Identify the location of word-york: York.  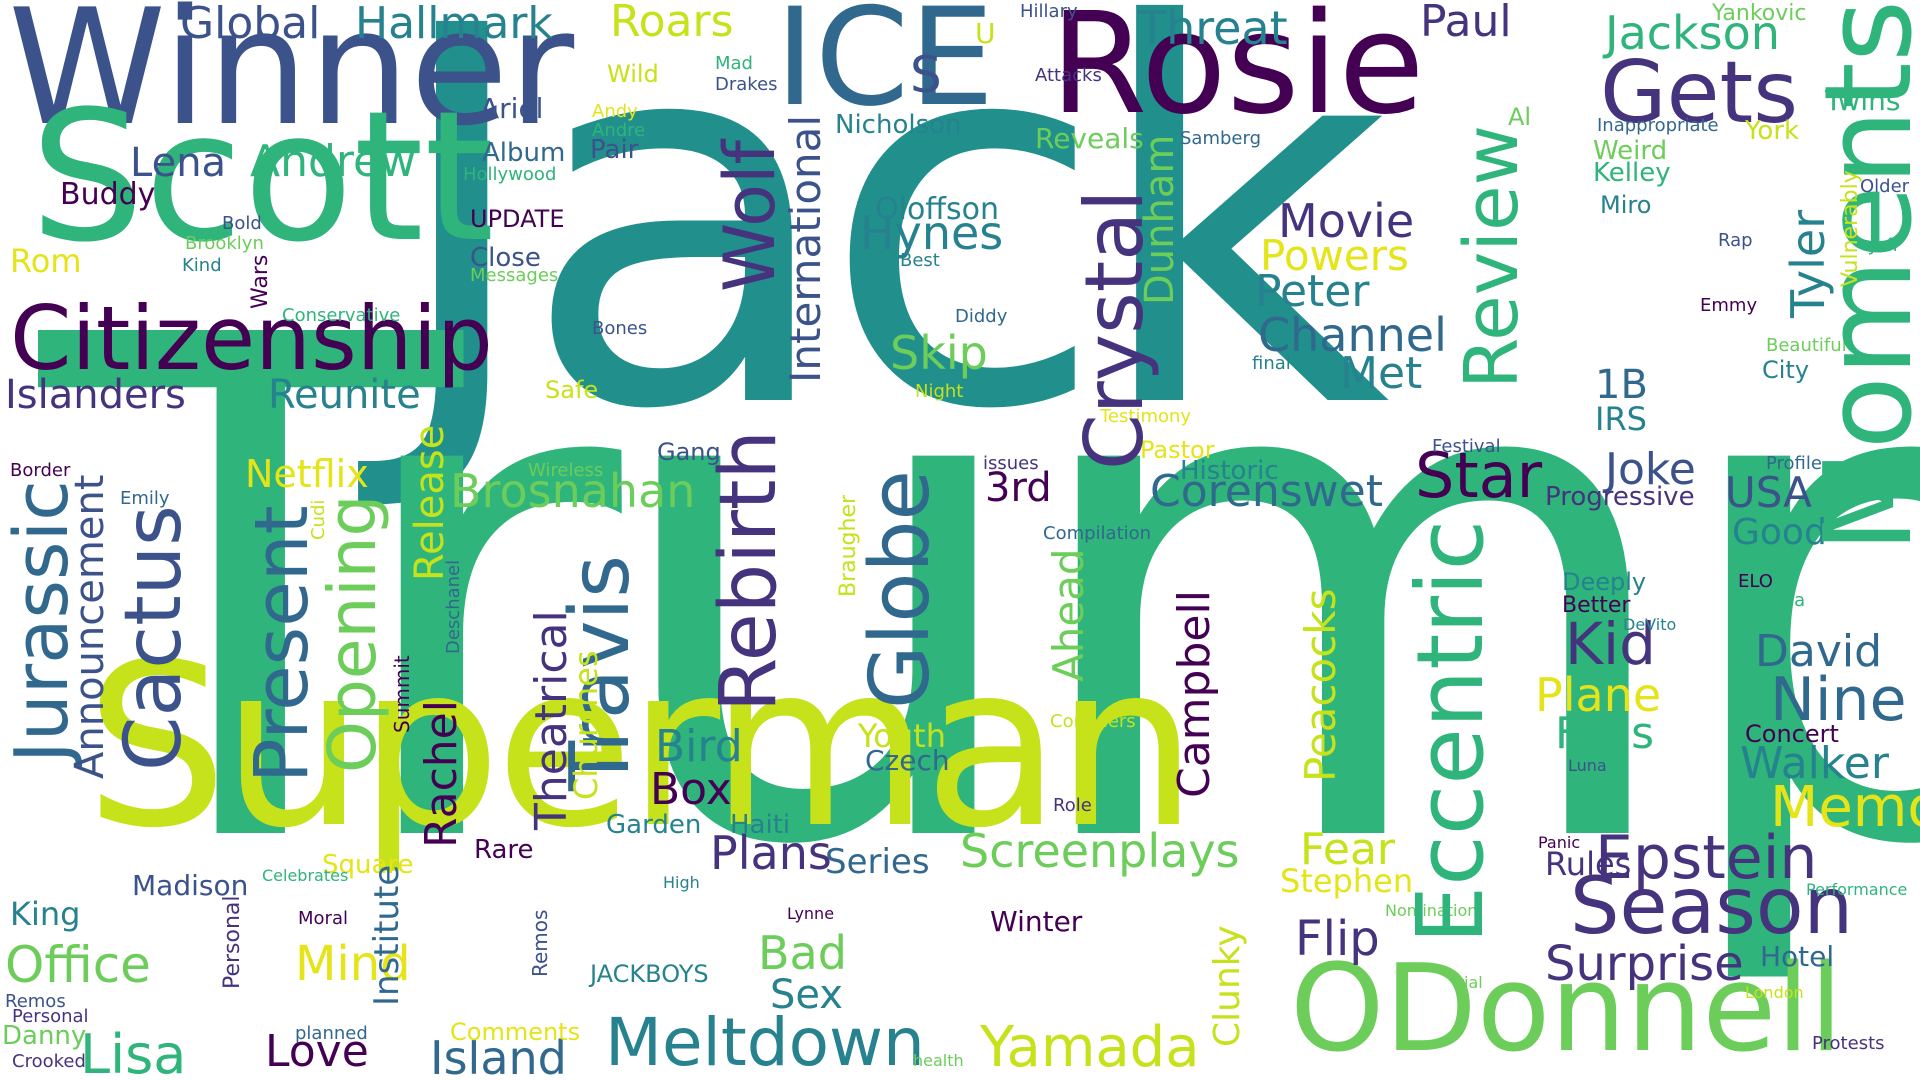
(1772, 131).